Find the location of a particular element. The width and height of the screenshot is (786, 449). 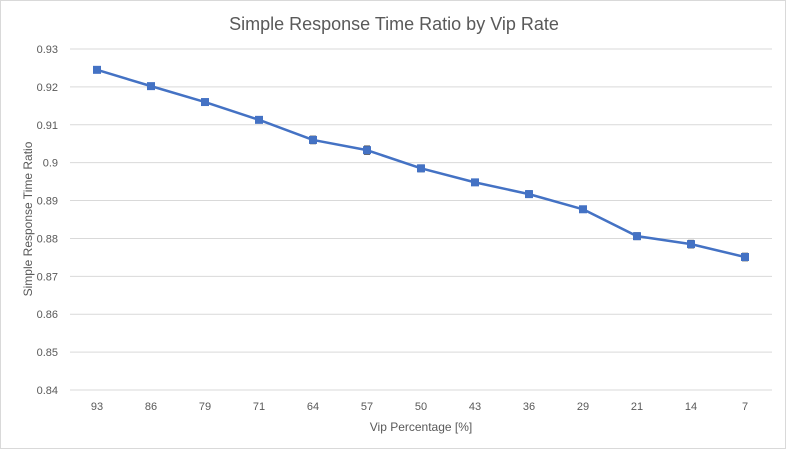

x-tick-label: 79 is located at coordinates (205, 407).